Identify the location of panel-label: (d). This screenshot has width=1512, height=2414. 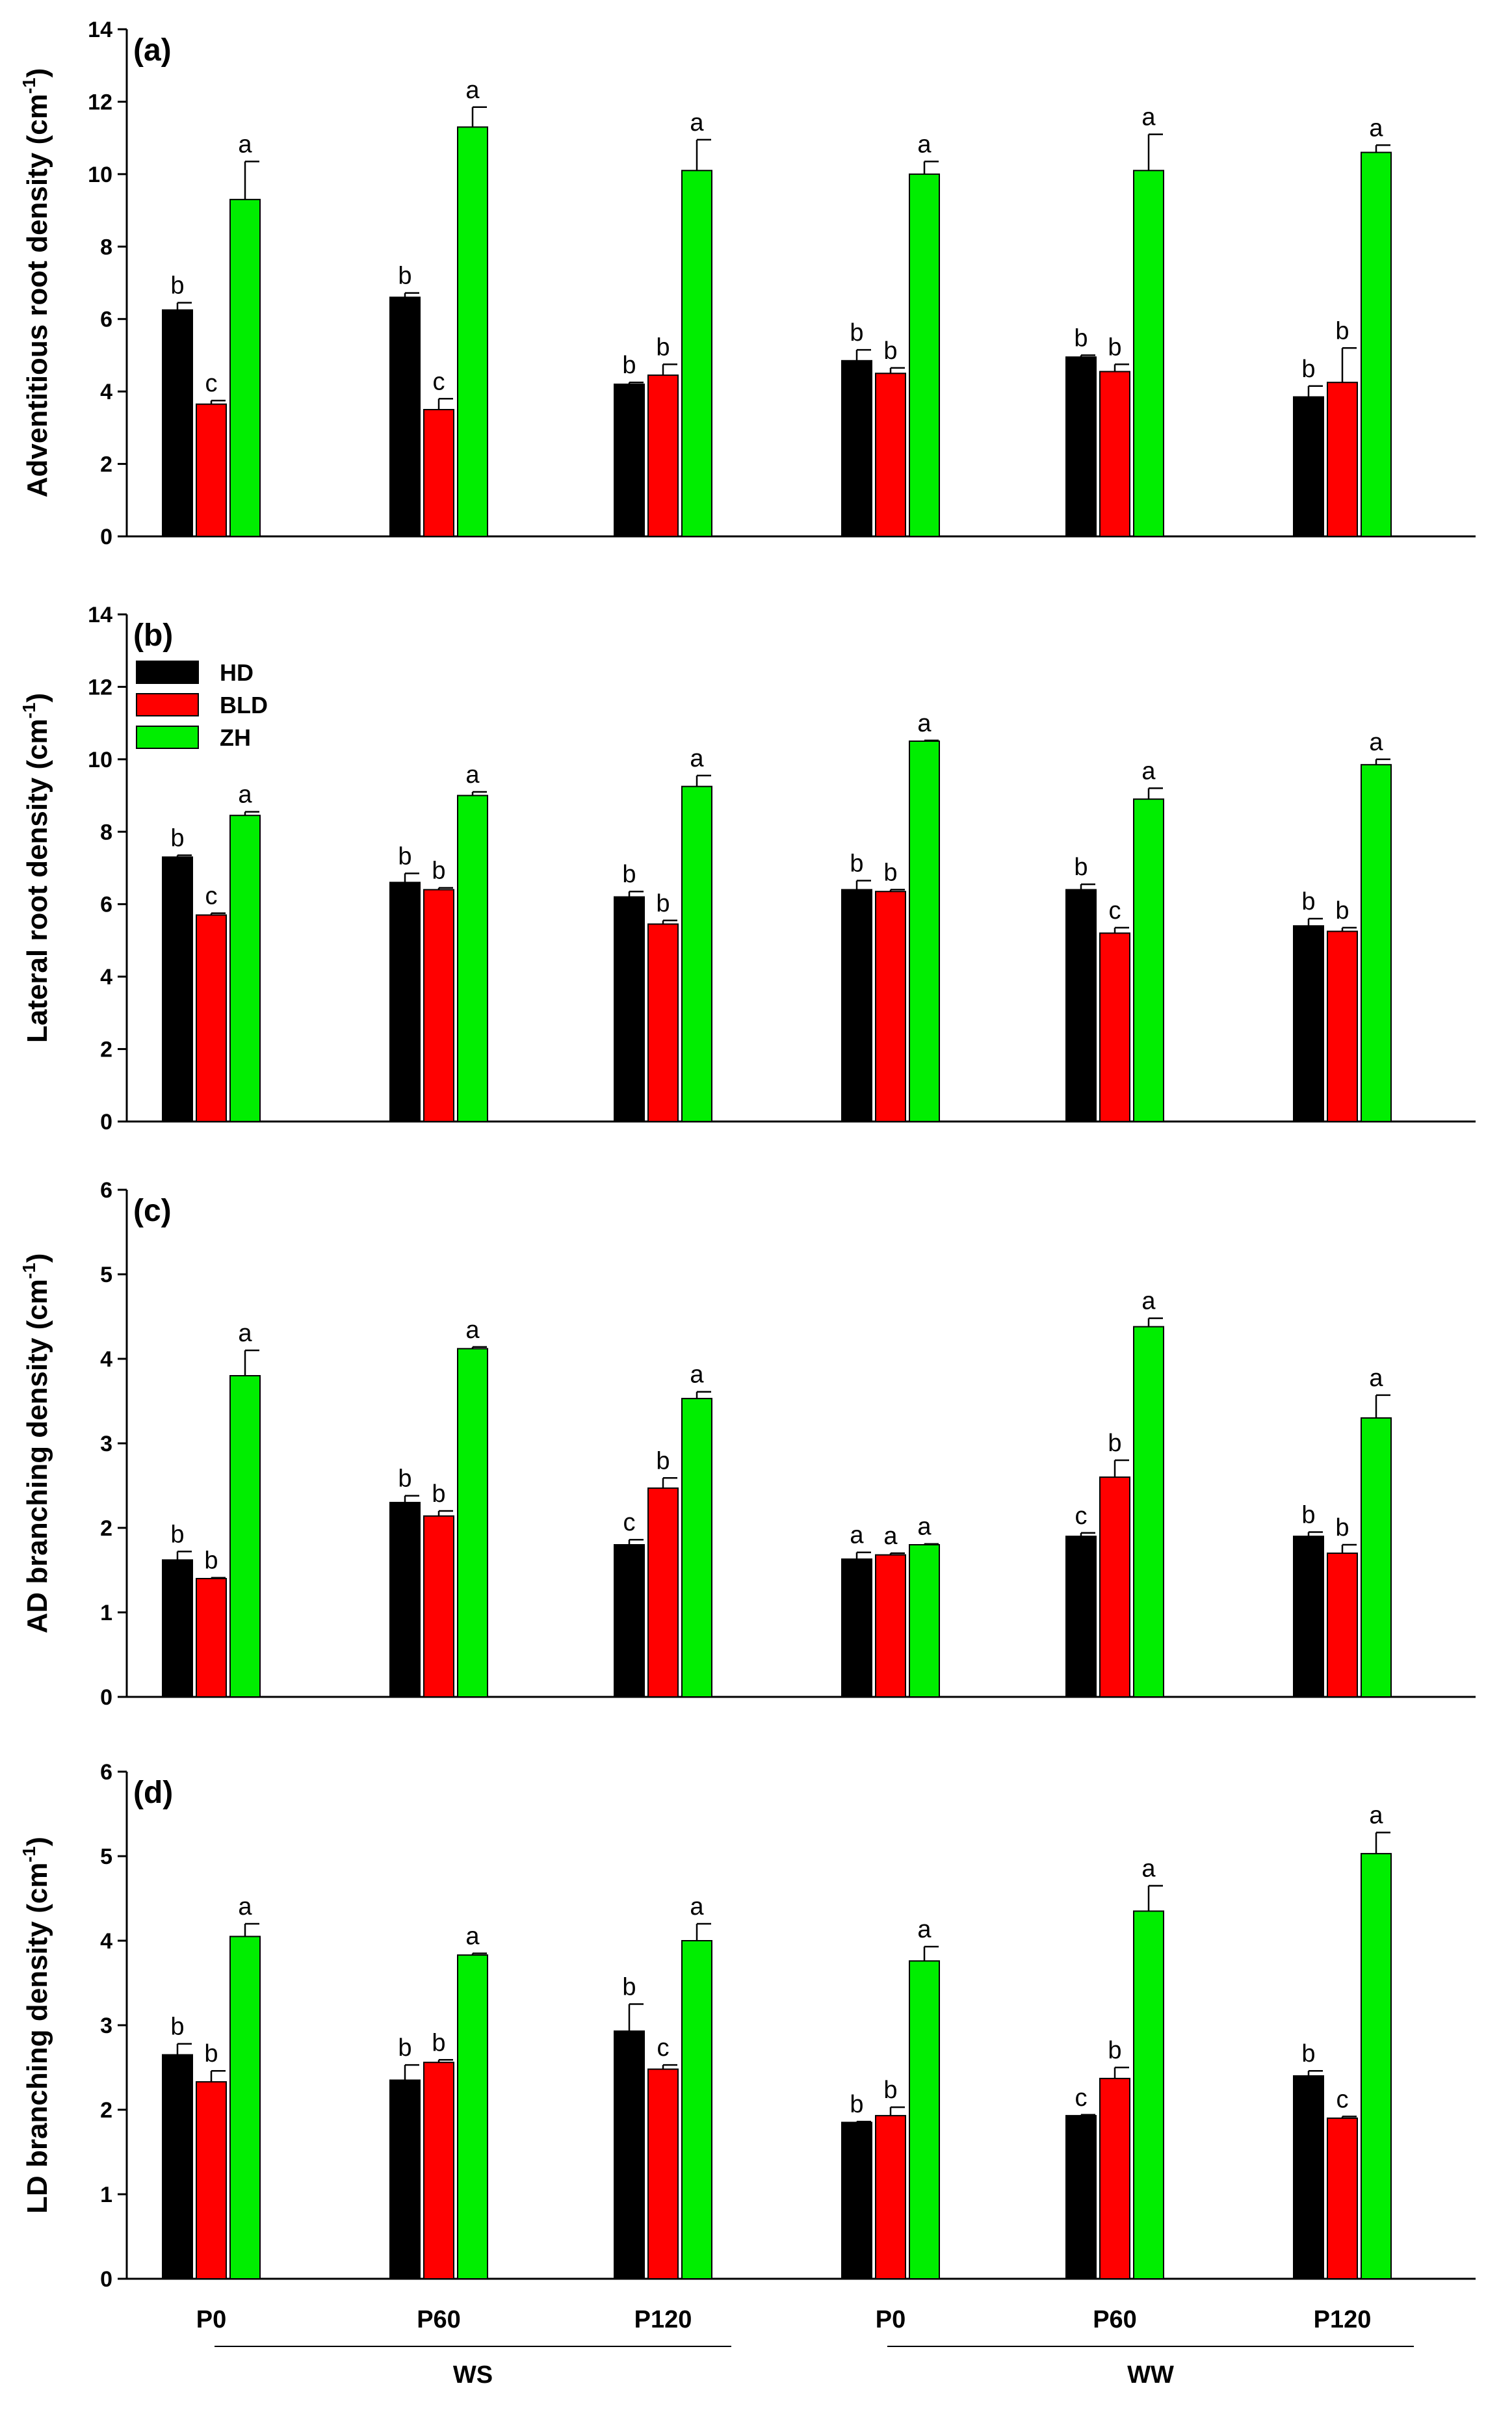
(153, 1793).